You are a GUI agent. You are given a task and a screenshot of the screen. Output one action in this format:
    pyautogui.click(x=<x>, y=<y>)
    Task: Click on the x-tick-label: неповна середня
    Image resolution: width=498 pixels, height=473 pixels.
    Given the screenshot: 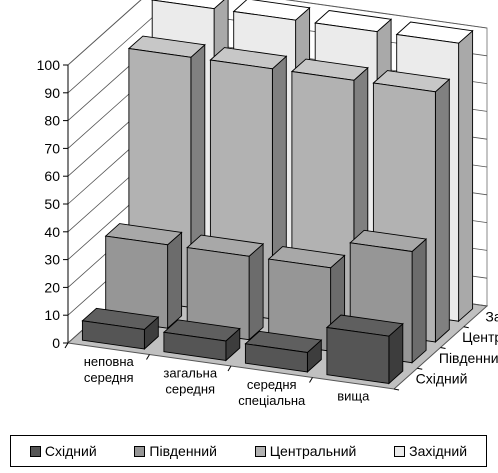 What is the action you would take?
    pyautogui.click(x=109, y=369)
    